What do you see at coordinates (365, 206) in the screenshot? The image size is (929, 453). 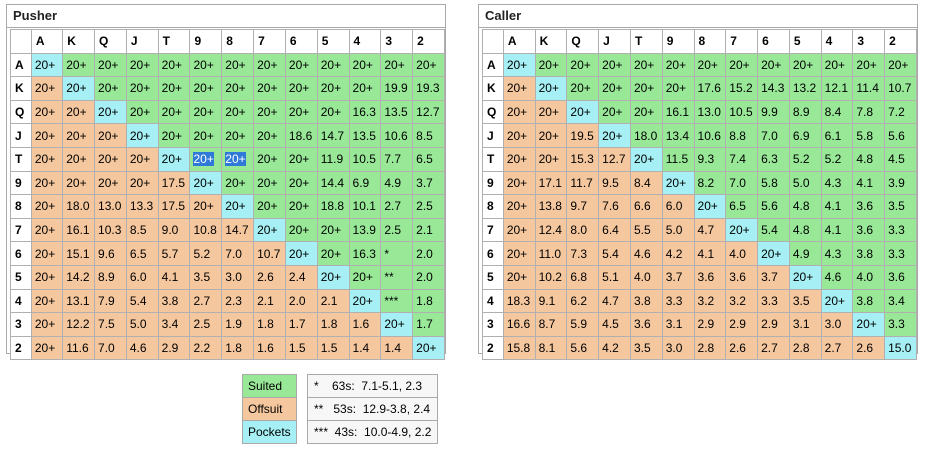 I see `pusher-hand-cell: 10.1` at bounding box center [365, 206].